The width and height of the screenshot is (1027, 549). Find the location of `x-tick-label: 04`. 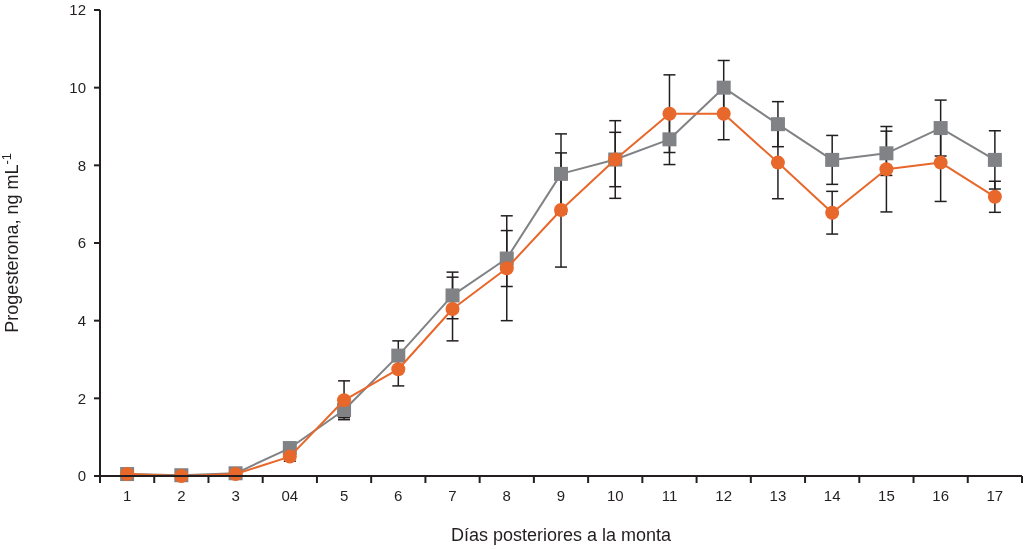

x-tick-label: 04 is located at coordinates (290, 495).